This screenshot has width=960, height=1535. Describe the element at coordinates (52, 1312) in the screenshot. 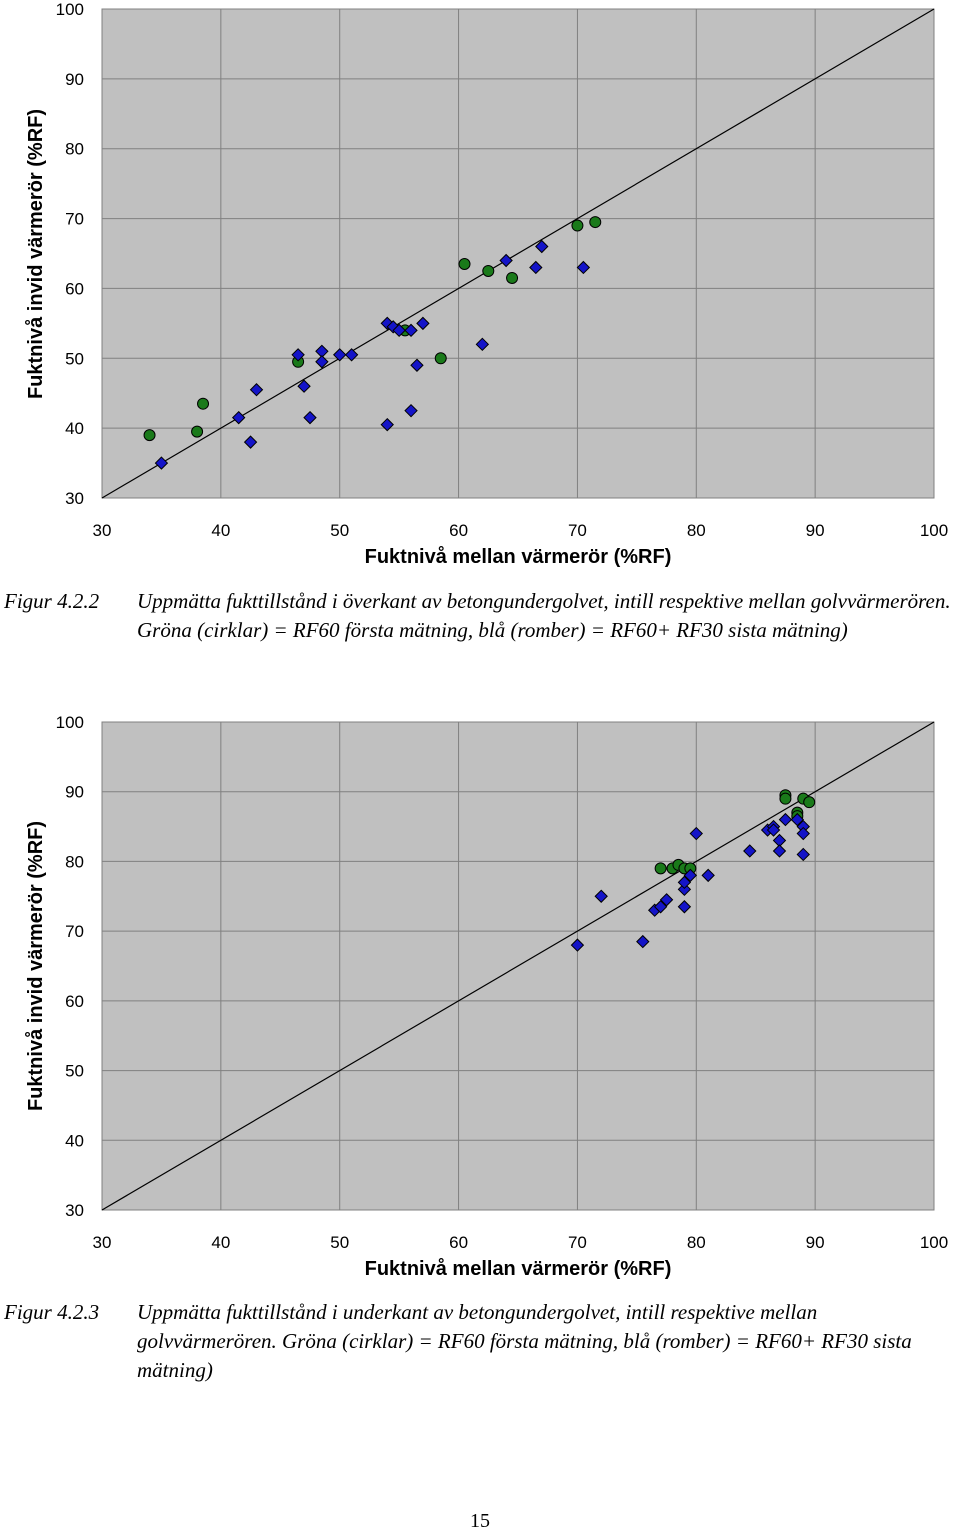

I see `caption-number: Figur 4.2.3` at that location.